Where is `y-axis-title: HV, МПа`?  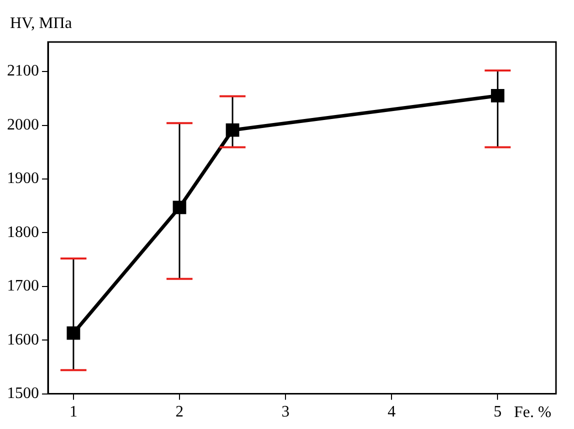 y-axis-title: HV, МПа is located at coordinates (41, 23).